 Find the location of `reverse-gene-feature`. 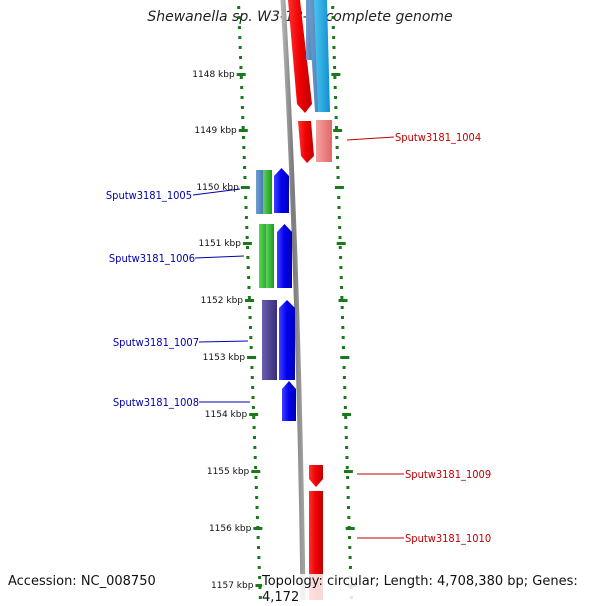

reverse-gene-feature is located at coordinates (300, 56).